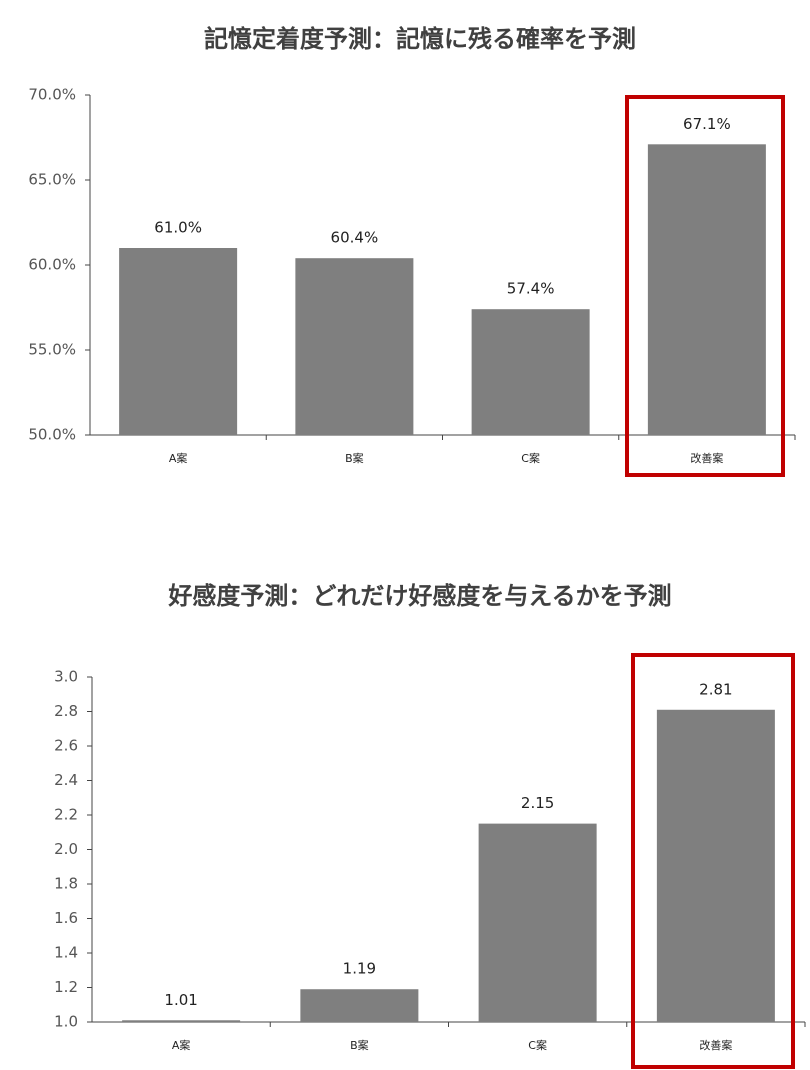 The width and height of the screenshot is (810, 1070). What do you see at coordinates (66, 987) in the screenshot?
I see `y-tick-label: 1.2` at bounding box center [66, 987].